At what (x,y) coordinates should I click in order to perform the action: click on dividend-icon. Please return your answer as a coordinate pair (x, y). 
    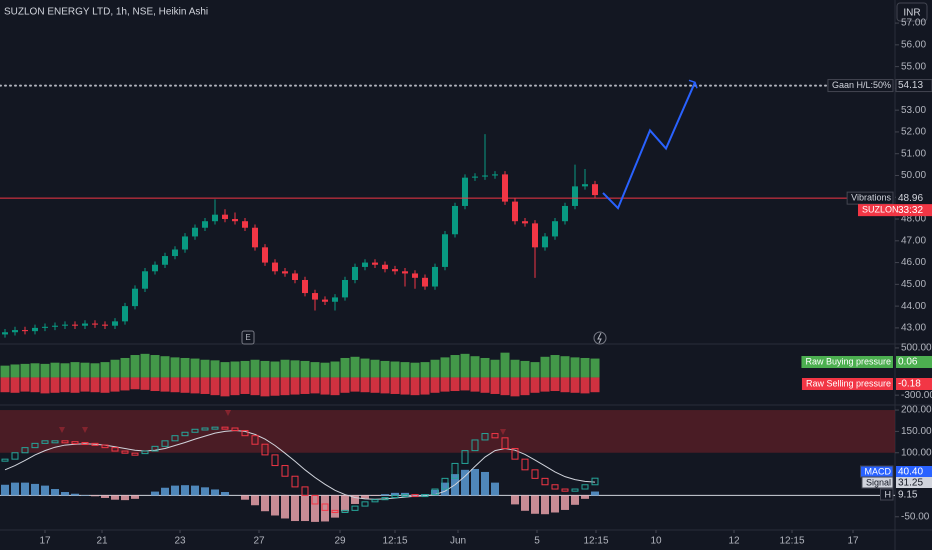
    Looking at the image, I should click on (600, 338).